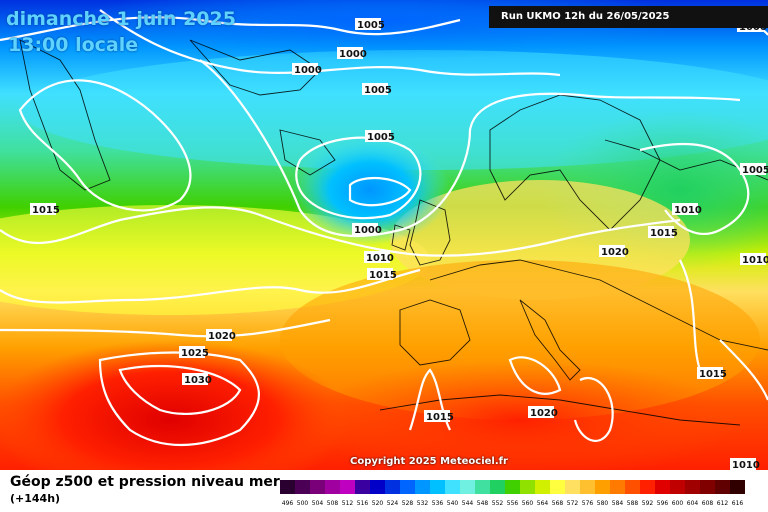 Image resolution: width=768 pixels, height=512 pixels. I want to click on color-scale-label: 496, so click(287, 503).